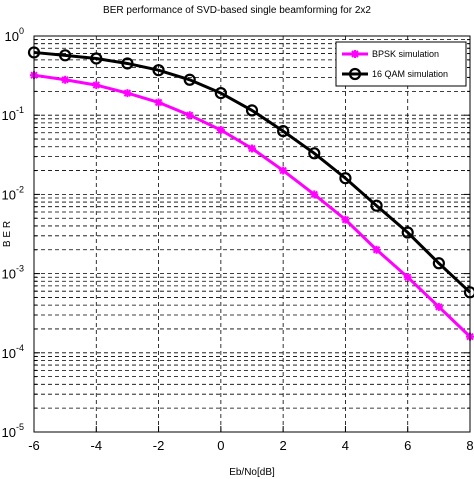  Describe the element at coordinates (283, 445) in the screenshot. I see `x-tick-label: 2` at that location.